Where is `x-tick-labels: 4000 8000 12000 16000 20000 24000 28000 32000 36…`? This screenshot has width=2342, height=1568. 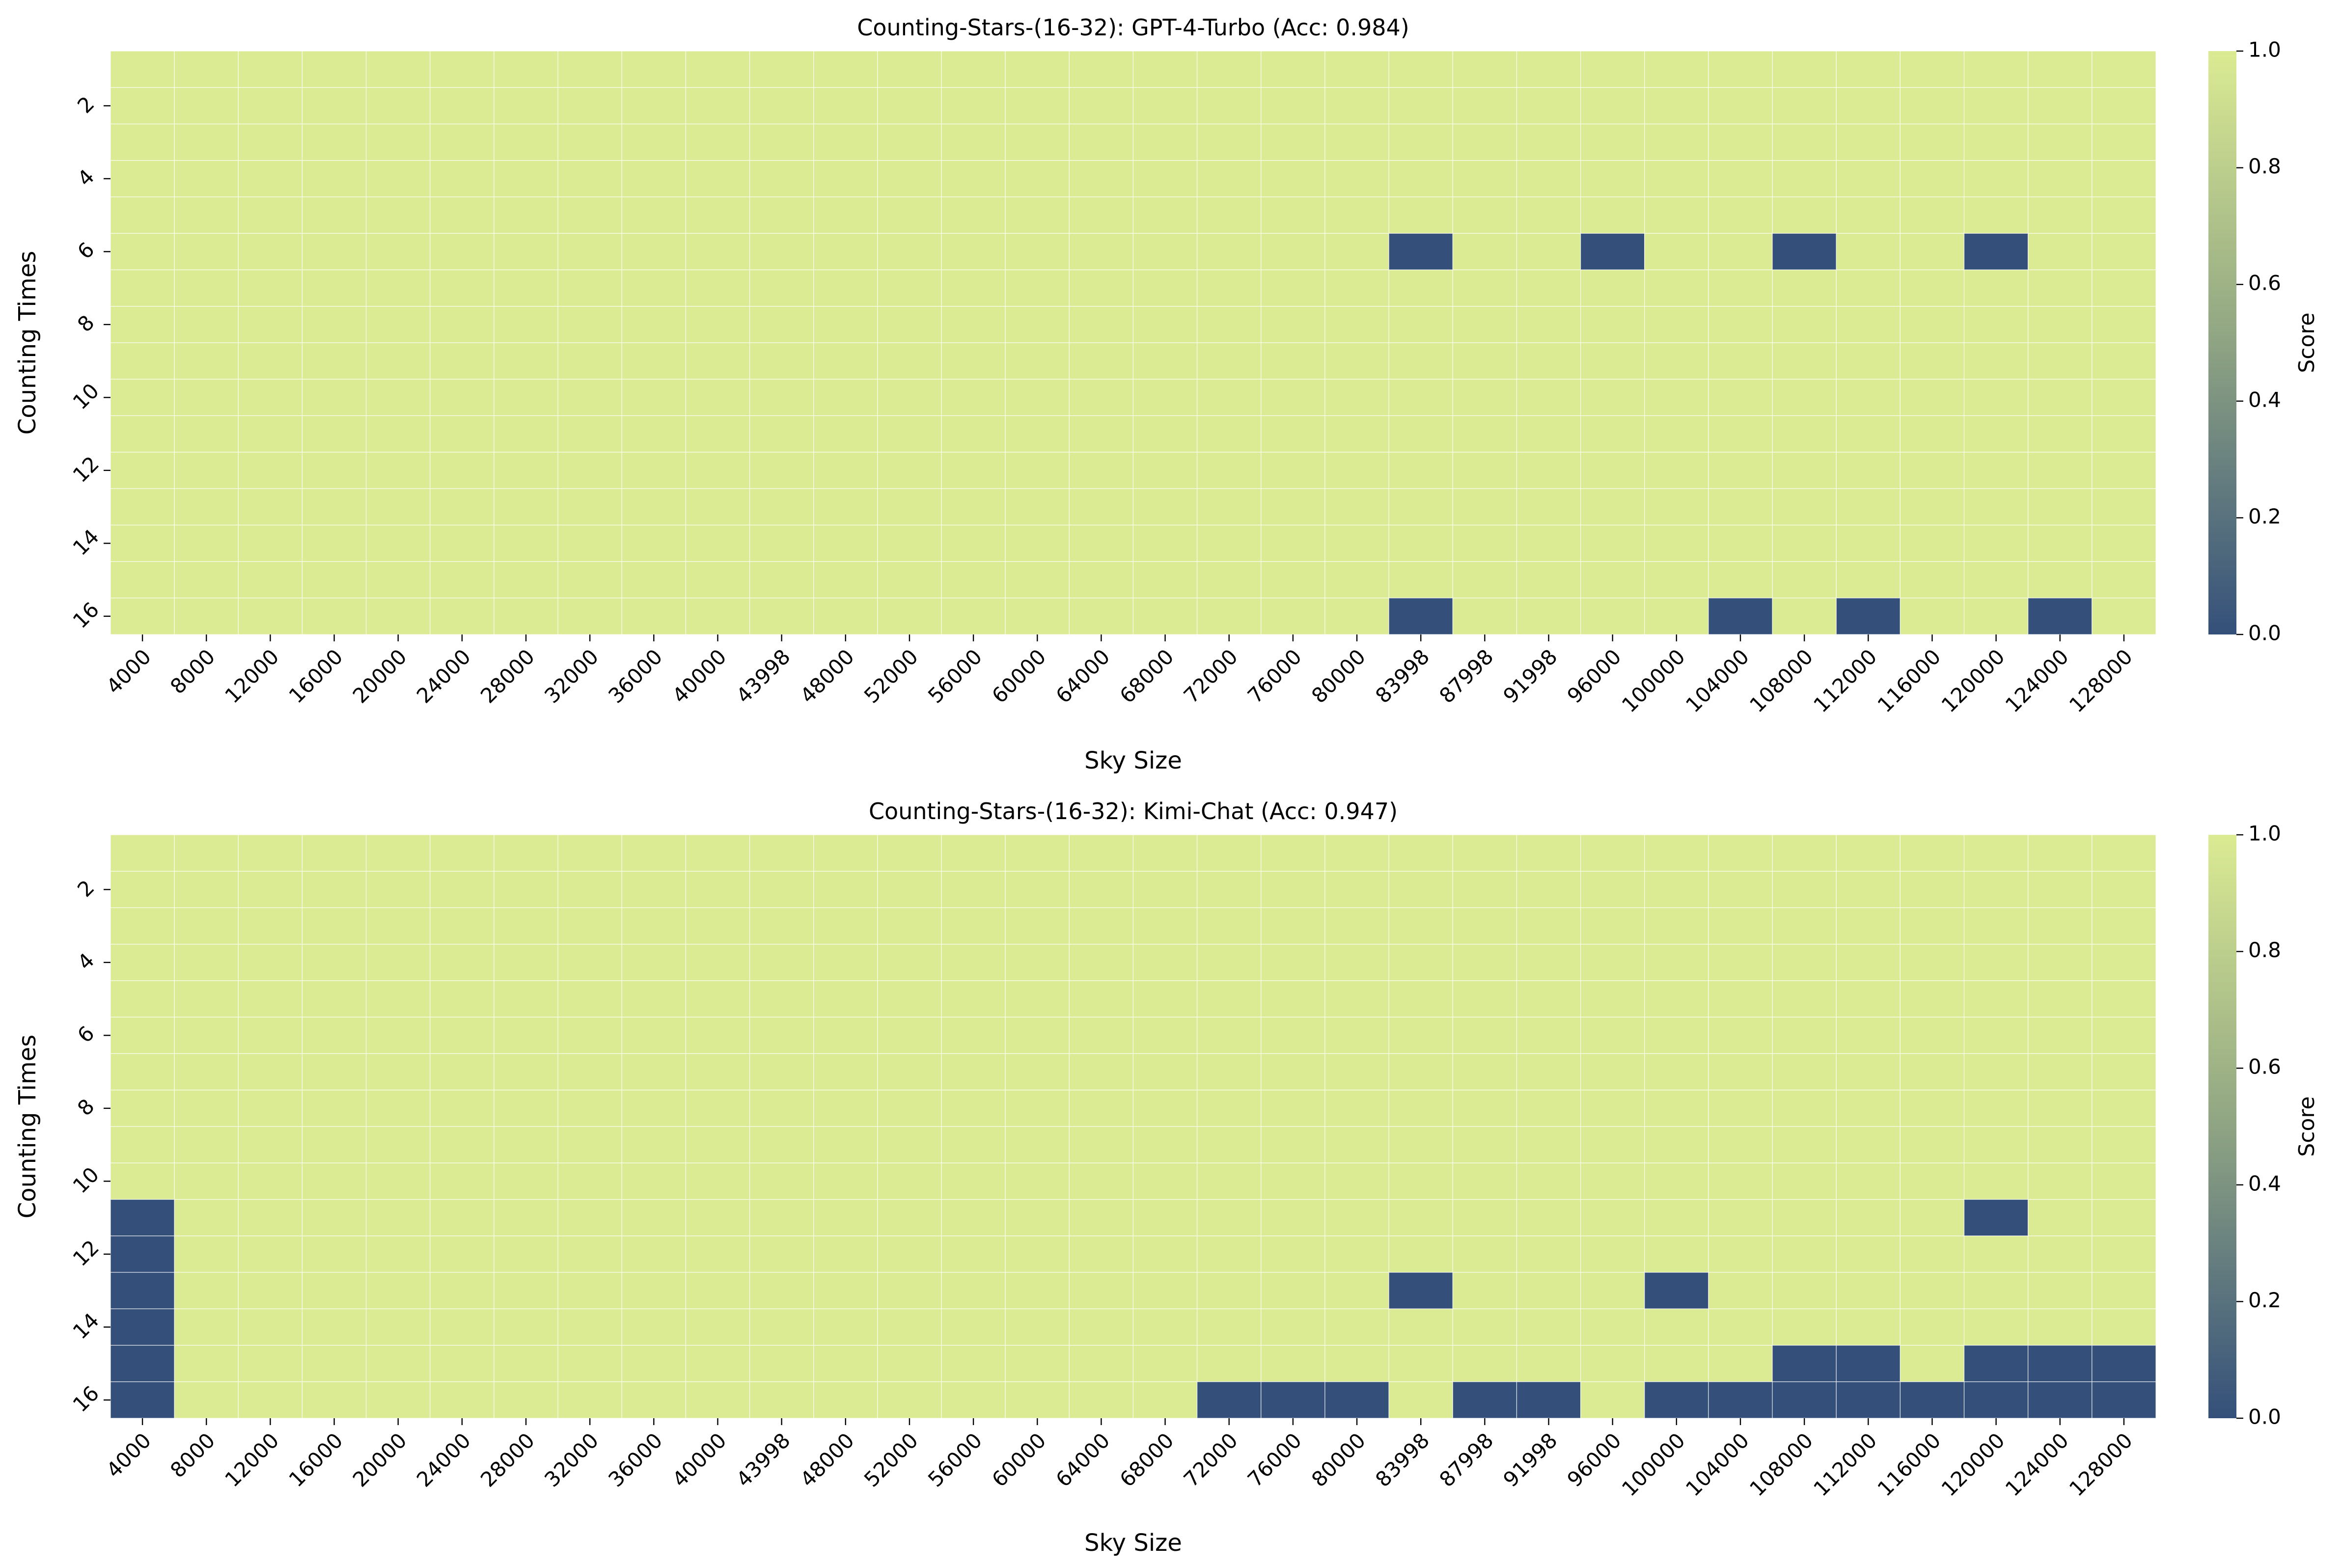 x-tick-labels: 4000 8000 12000 16000 20000 24000 28000 32000 36… is located at coordinates (1119, 1460).